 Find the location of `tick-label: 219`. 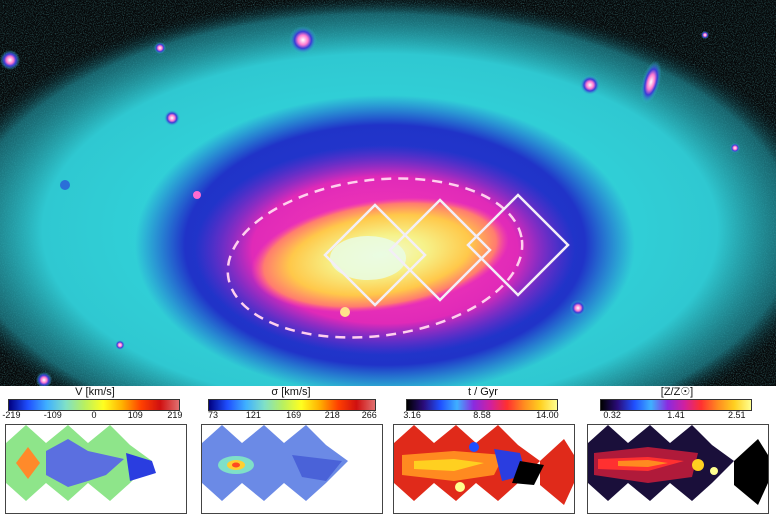

tick-label: 219 is located at coordinates (175, 415).